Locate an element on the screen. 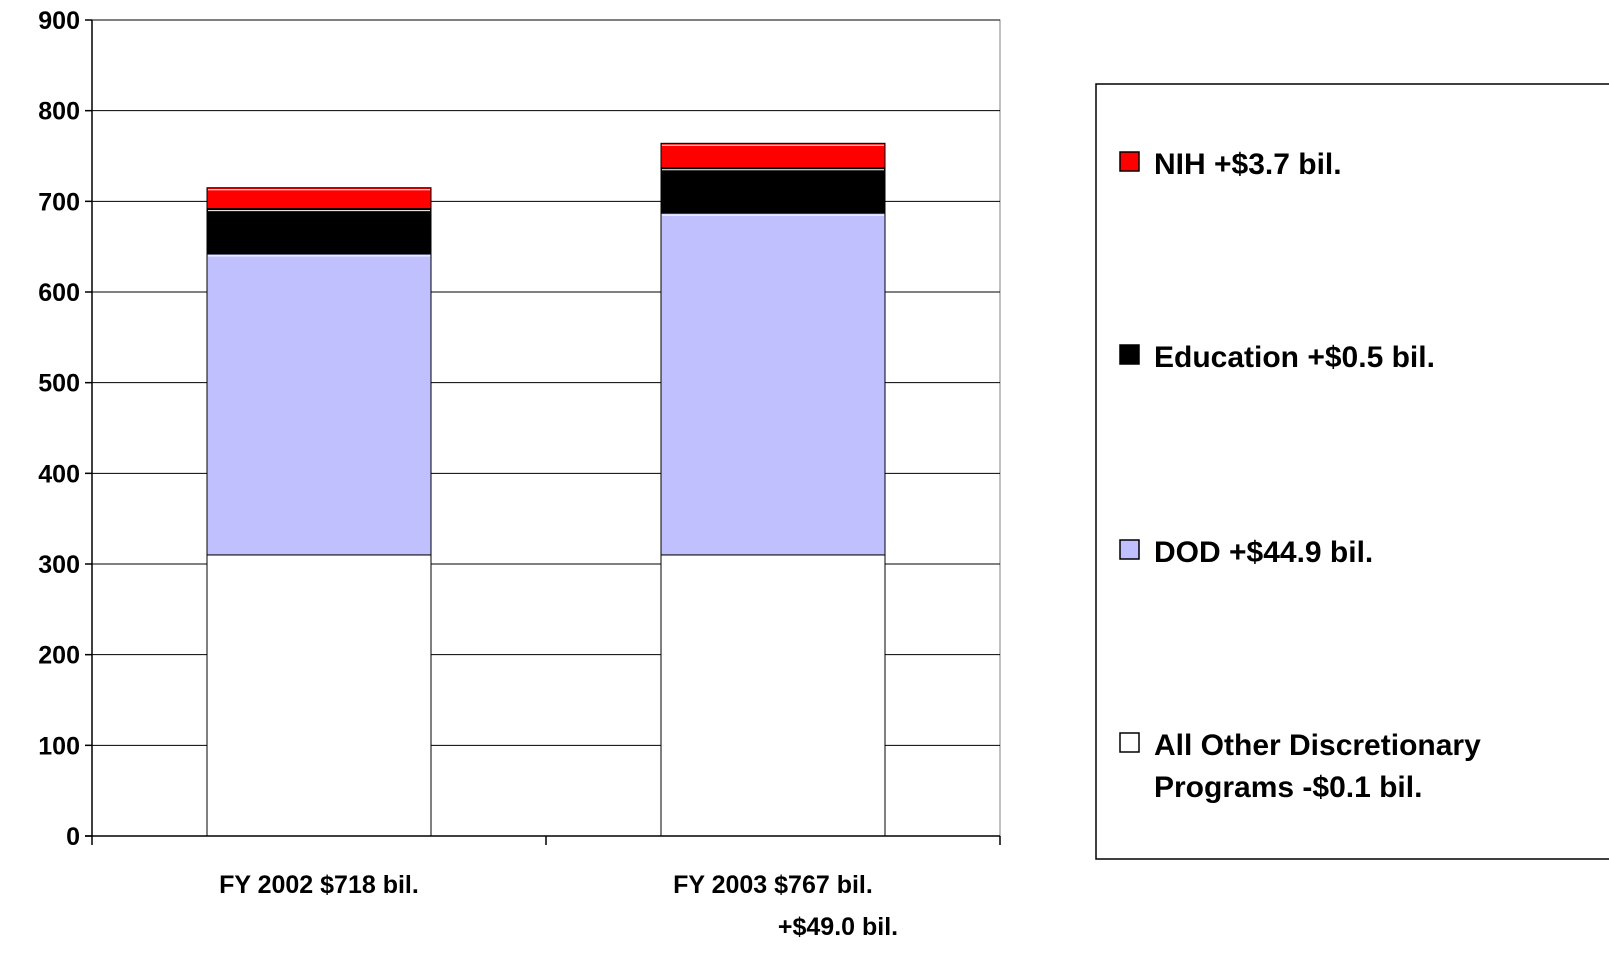 The image size is (1609, 969). legend-label: NIH +$3.7 bil. is located at coordinates (1248, 164).